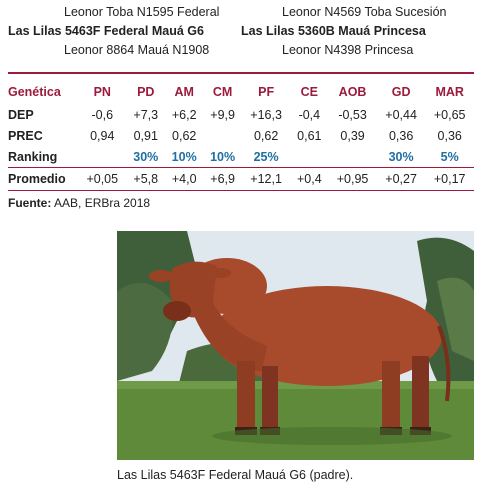 The image size is (481, 489). What do you see at coordinates (222, 92) in the screenshot?
I see `col-header: CM` at bounding box center [222, 92].